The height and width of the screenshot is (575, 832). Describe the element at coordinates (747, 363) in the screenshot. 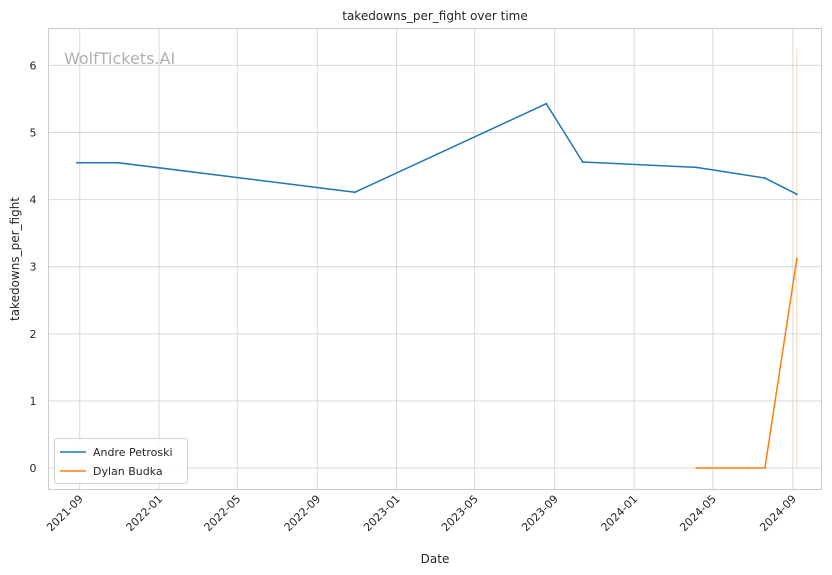

I see `series-line-dylan-budka` at that location.